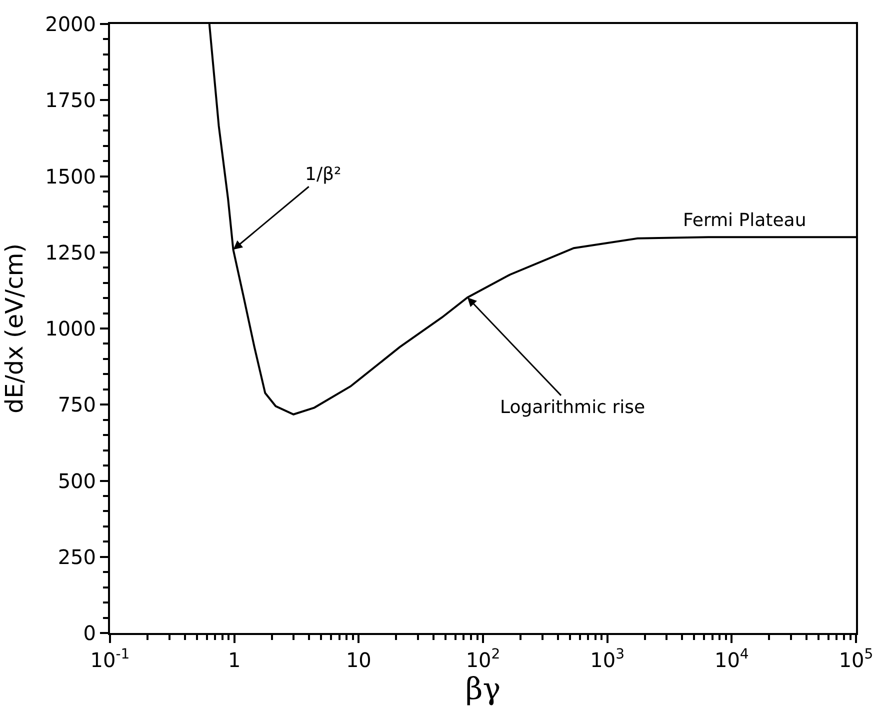 The image size is (886, 723). Describe the element at coordinates (607, 659) in the screenshot. I see `x-tick-label: 10$^{3}$` at that location.